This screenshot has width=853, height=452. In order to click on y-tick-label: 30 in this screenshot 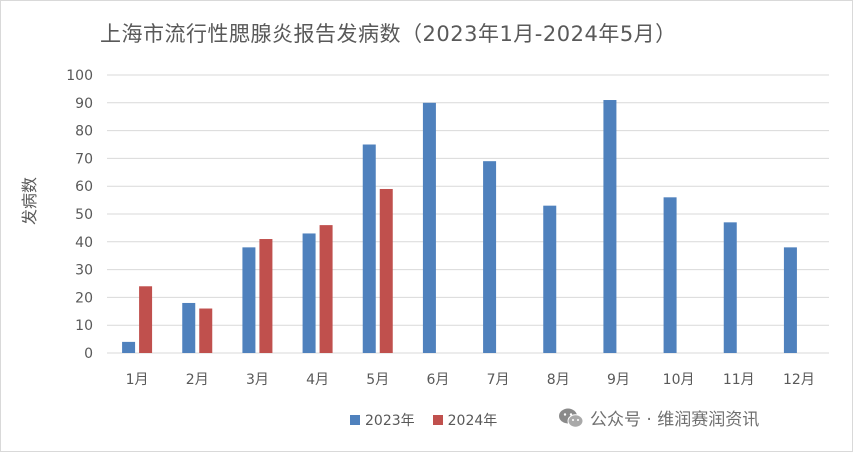, I will do `click(84, 271)`.